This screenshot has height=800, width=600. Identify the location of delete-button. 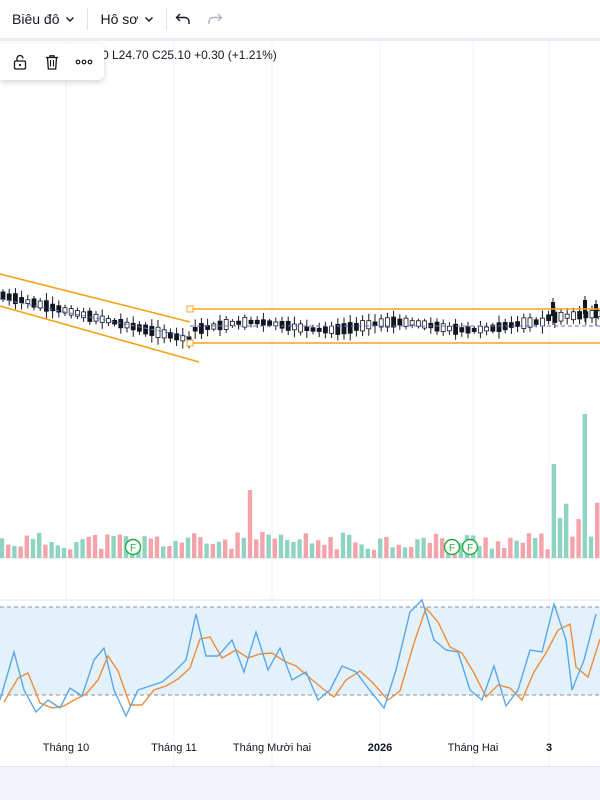
(52, 62).